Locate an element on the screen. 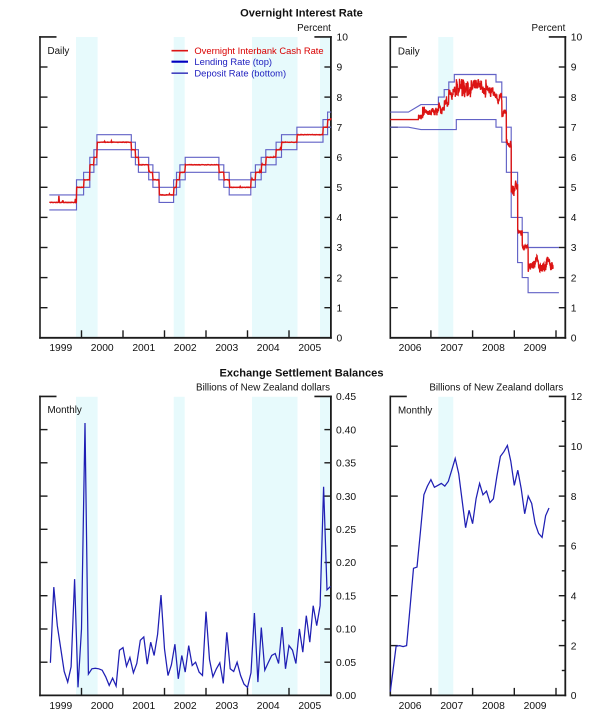 This screenshot has width=600, height=727. svg-text: 0.30 is located at coordinates (346, 497).